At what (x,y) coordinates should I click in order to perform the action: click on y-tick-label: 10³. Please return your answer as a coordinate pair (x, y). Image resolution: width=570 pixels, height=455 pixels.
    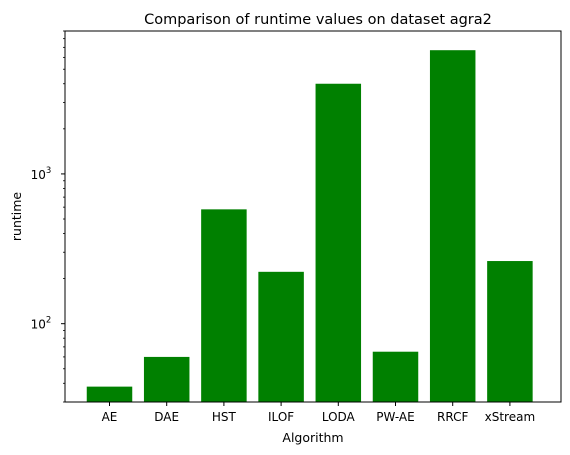
    Looking at the image, I should click on (41, 174).